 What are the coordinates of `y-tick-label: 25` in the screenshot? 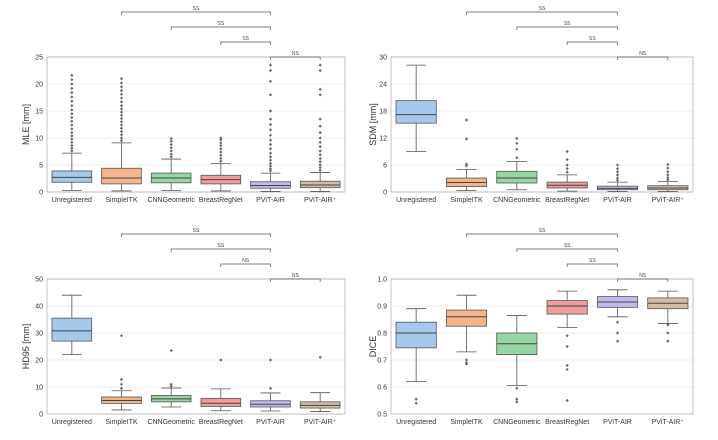 It's located at (39, 58).